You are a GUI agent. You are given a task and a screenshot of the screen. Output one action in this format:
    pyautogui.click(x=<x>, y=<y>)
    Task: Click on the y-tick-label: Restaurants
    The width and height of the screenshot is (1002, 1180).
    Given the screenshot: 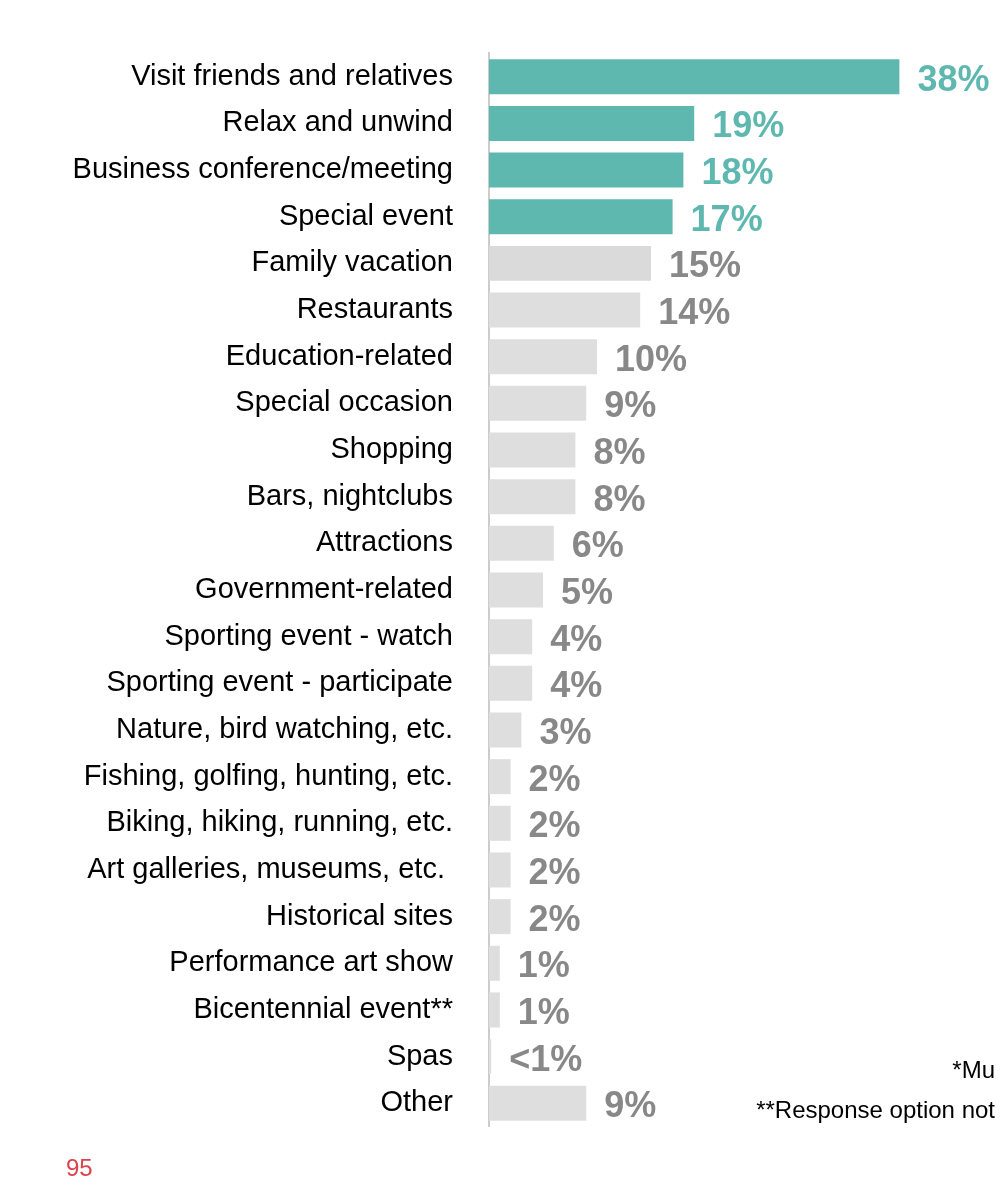 What is the action you would take?
    pyautogui.click(x=374, y=308)
    